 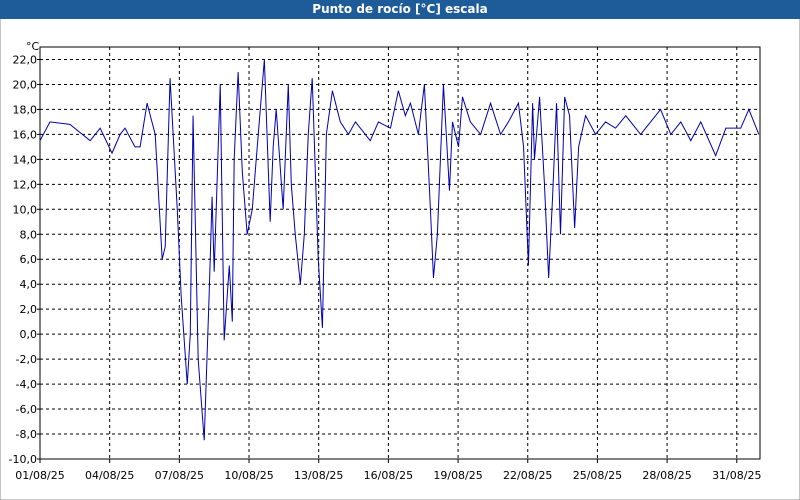 I want to click on y-tick-label: 12,0, so click(x=25, y=184).